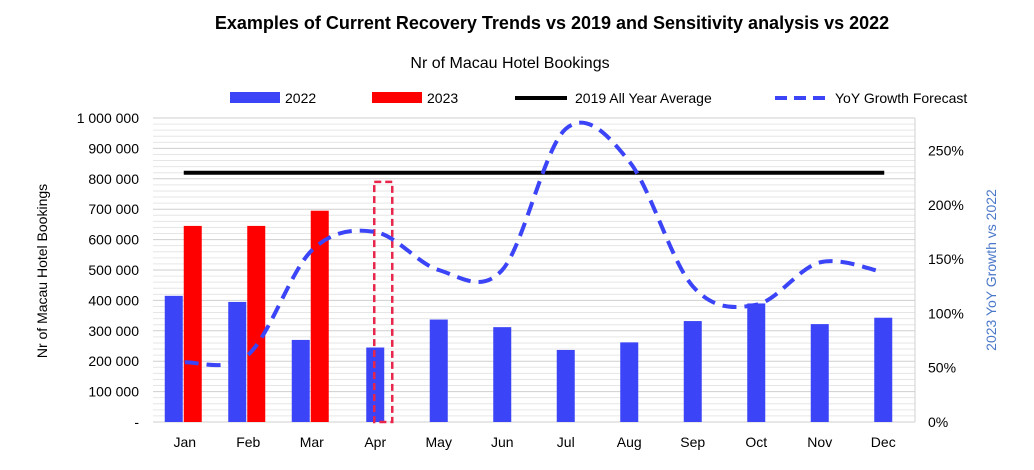 The width and height of the screenshot is (1034, 470). What do you see at coordinates (248, 442) in the screenshot?
I see `x-tick-label: Feb` at bounding box center [248, 442].